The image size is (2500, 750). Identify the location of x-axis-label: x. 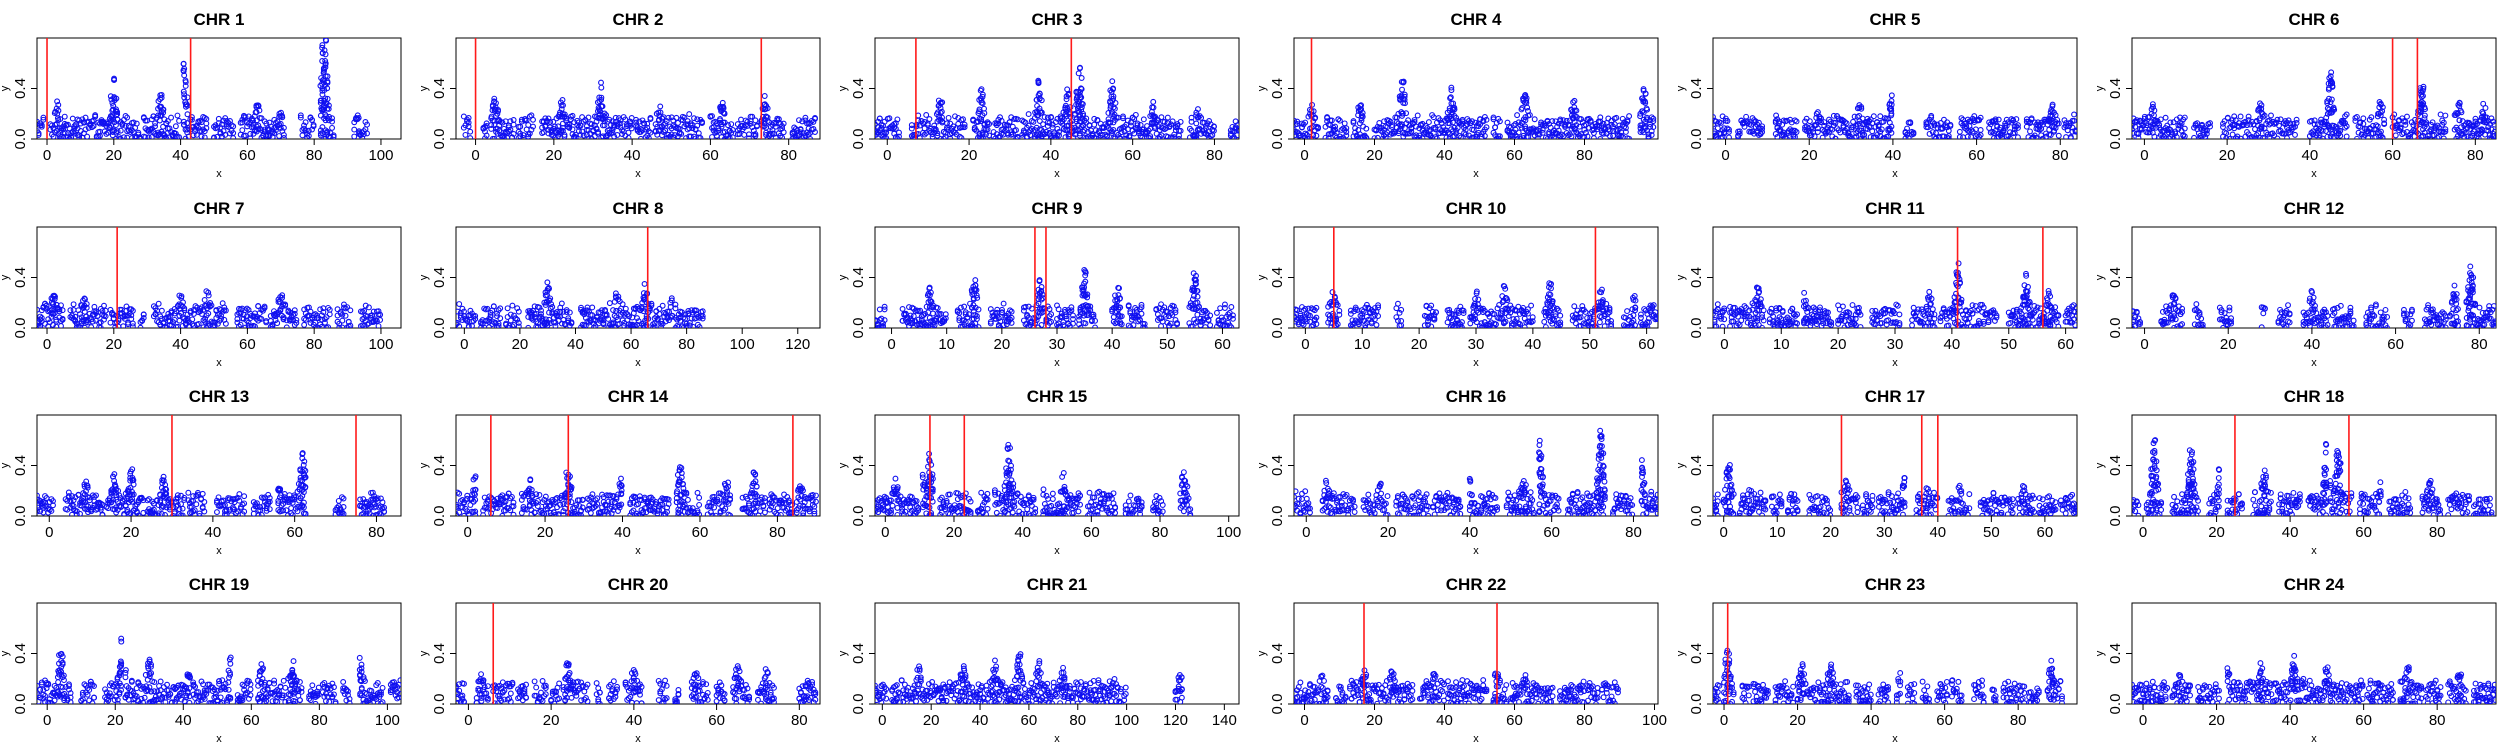
(1476, 174).